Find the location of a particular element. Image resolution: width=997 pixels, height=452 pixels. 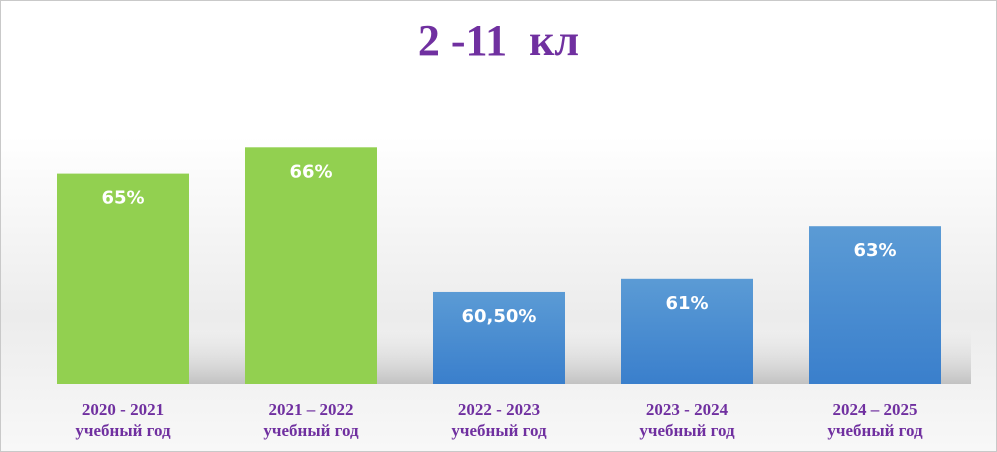

category-label-3-line-2: учебный год is located at coordinates (499, 430).